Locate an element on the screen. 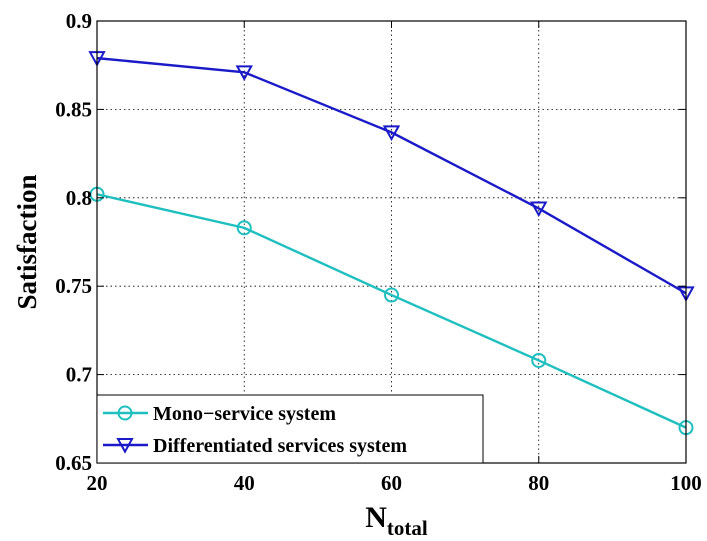  legend-label-differentiated: Differentiated services system is located at coordinates (280, 446).